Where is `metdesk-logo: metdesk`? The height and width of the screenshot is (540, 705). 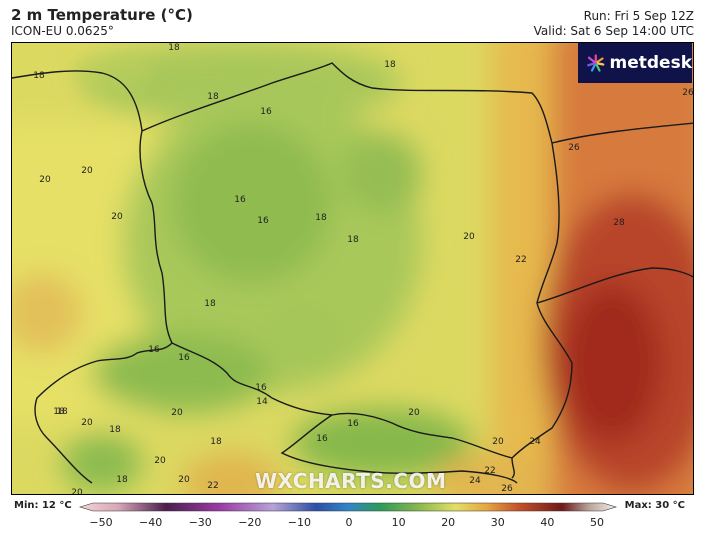 metdesk-logo: metdesk is located at coordinates (635, 63).